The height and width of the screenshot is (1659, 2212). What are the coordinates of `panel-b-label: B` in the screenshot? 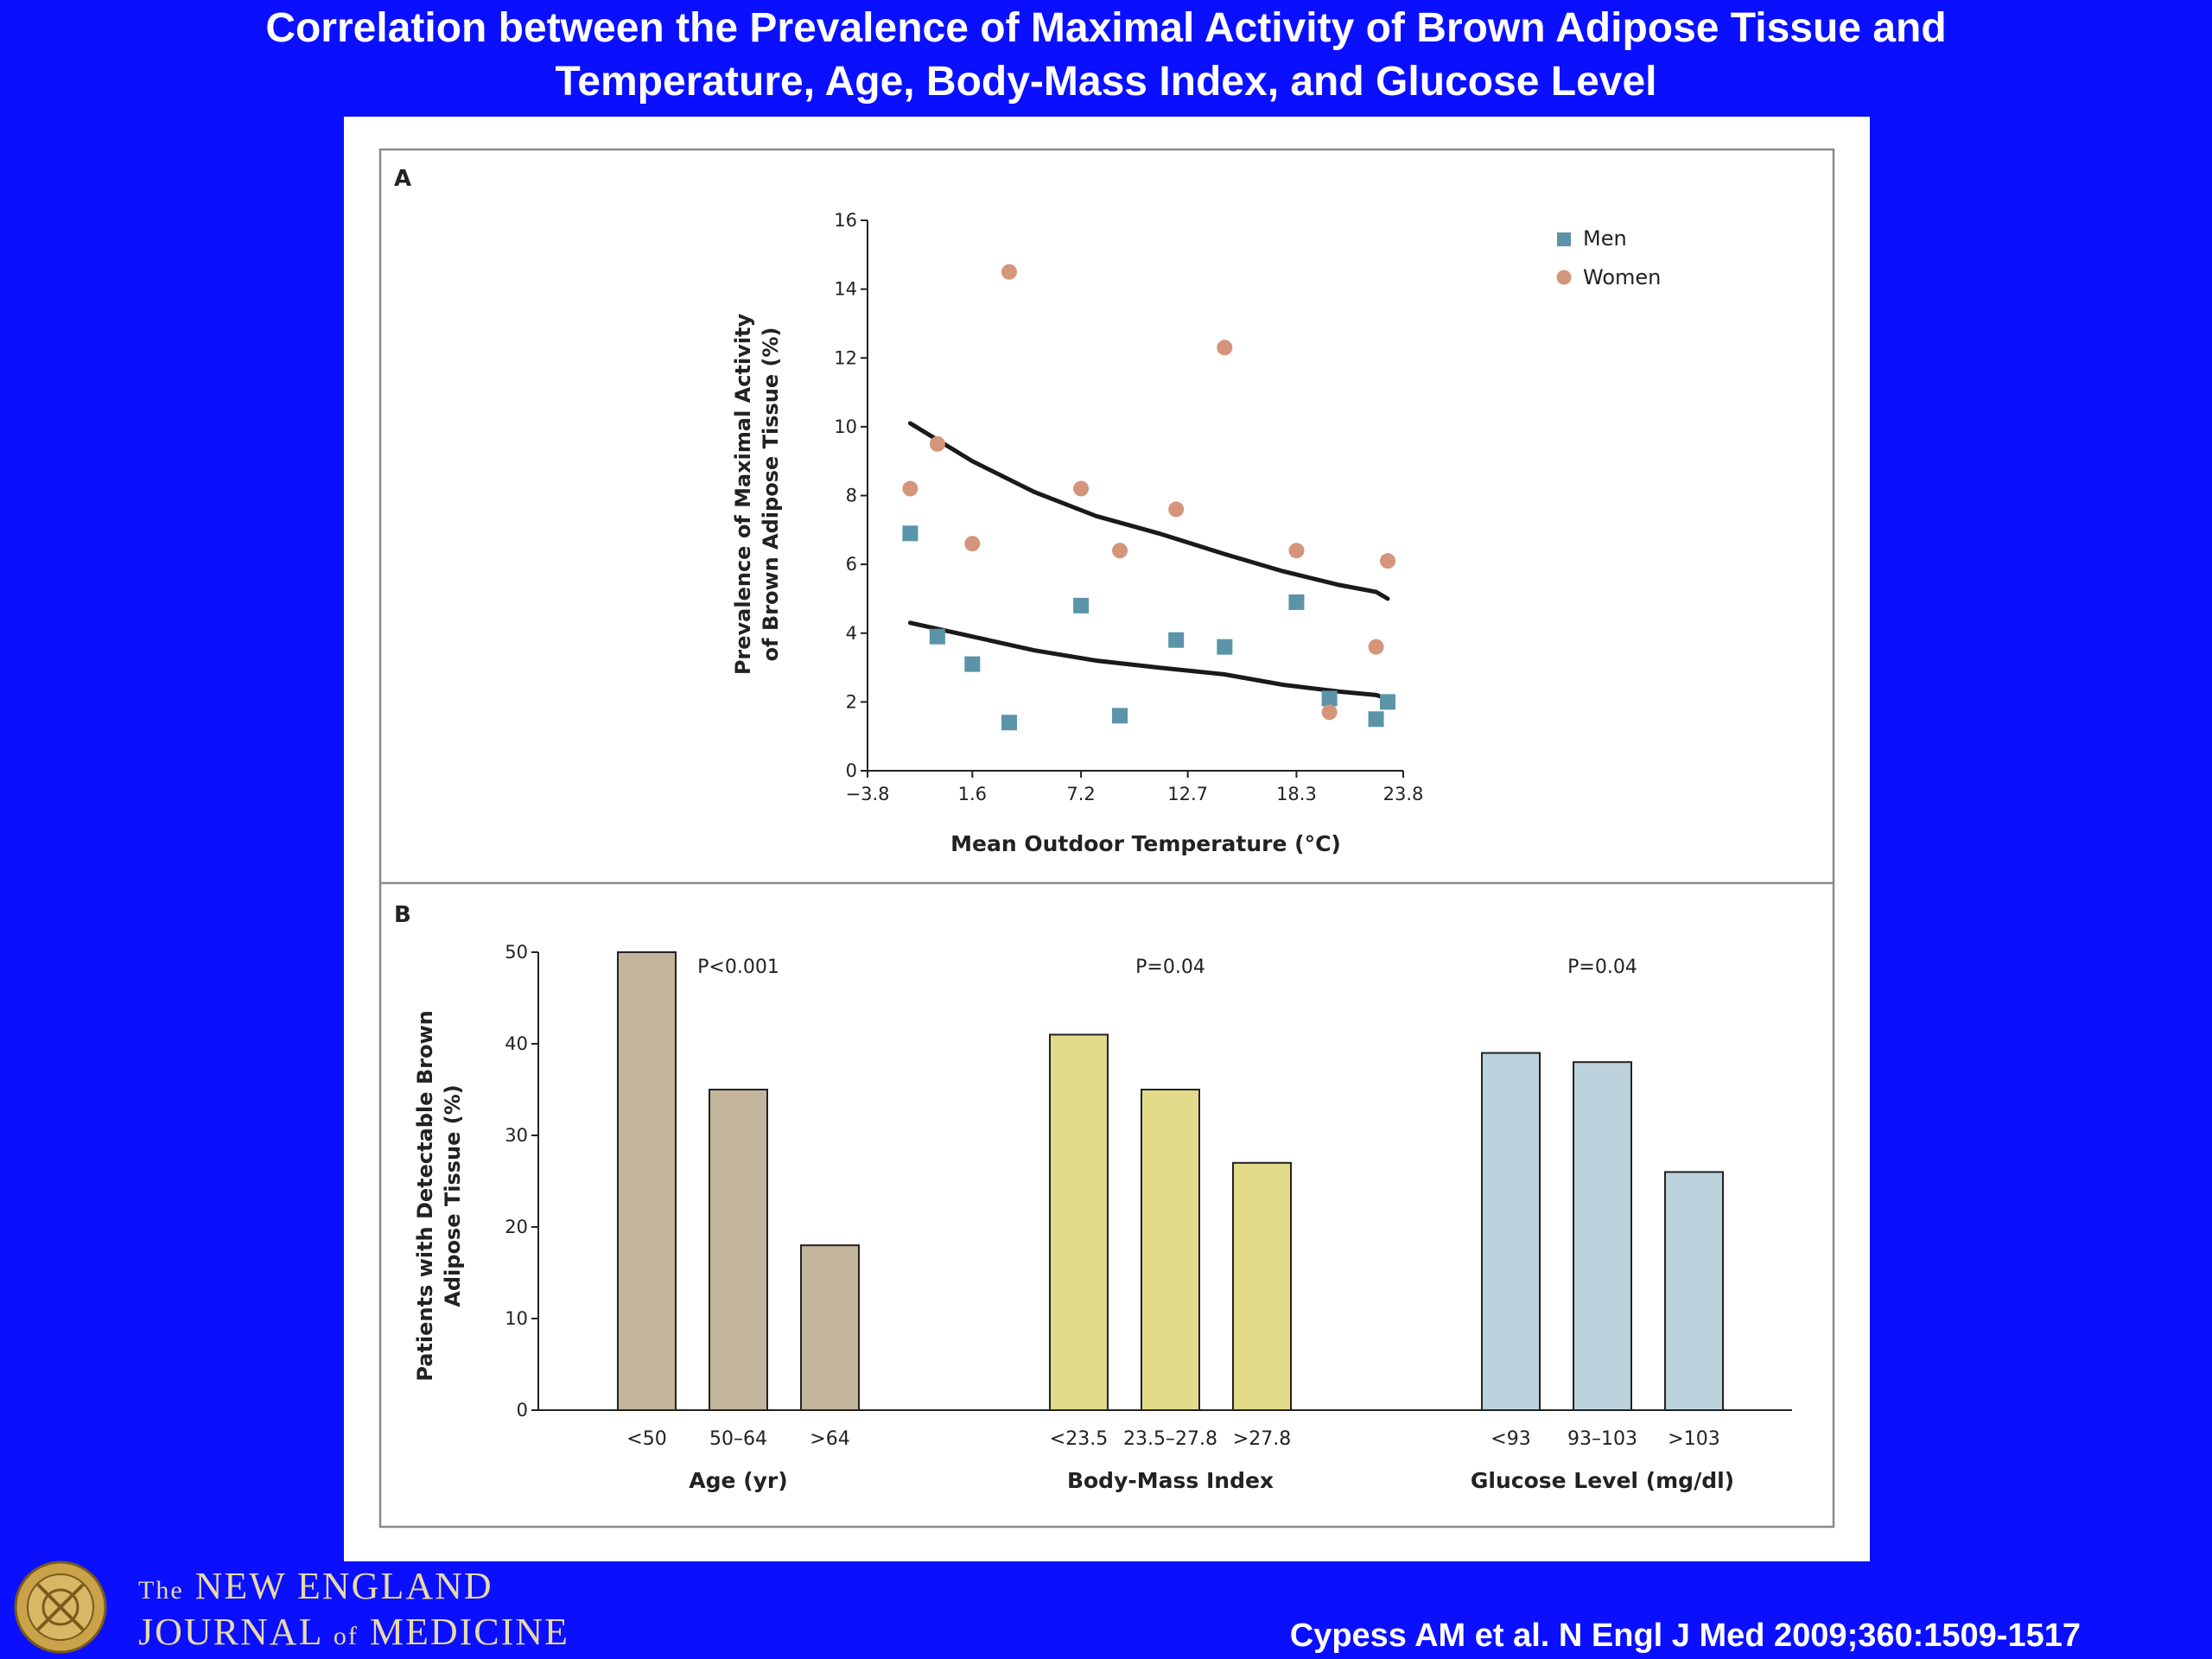 It's located at (402, 915).